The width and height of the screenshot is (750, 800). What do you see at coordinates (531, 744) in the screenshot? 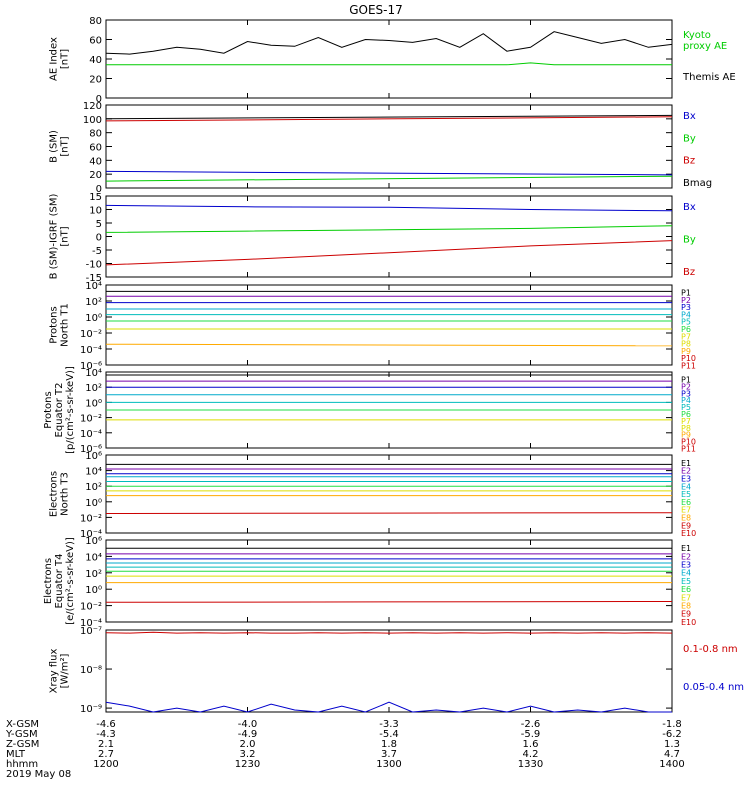
I see `x-axis-tick-label: 1.6` at bounding box center [531, 744].